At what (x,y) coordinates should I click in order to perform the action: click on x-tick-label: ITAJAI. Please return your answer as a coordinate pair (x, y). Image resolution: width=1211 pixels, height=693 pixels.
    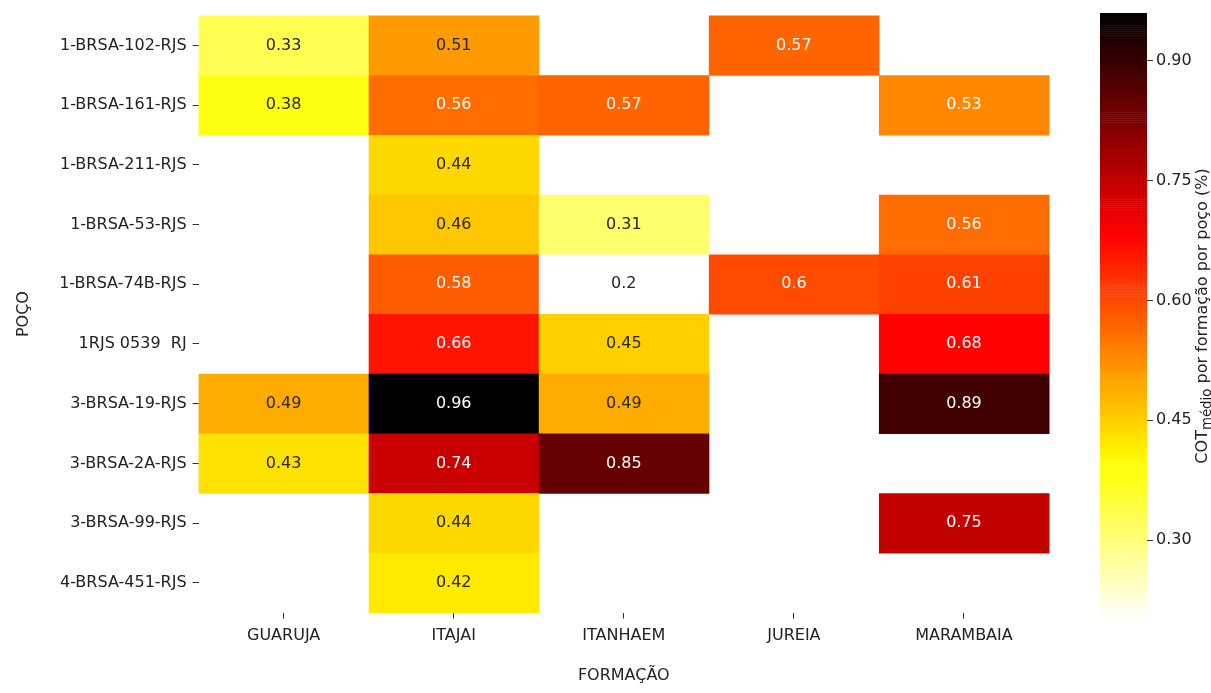
    Looking at the image, I should click on (453, 635).